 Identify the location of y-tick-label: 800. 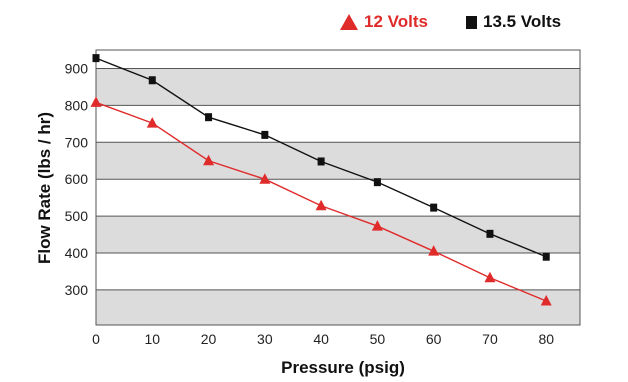
(77, 105).